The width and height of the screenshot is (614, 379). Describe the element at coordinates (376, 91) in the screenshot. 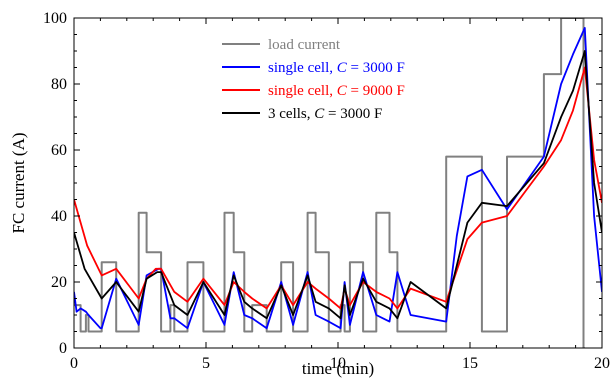

I see `legend-label-tail: = 9000 F` at that location.